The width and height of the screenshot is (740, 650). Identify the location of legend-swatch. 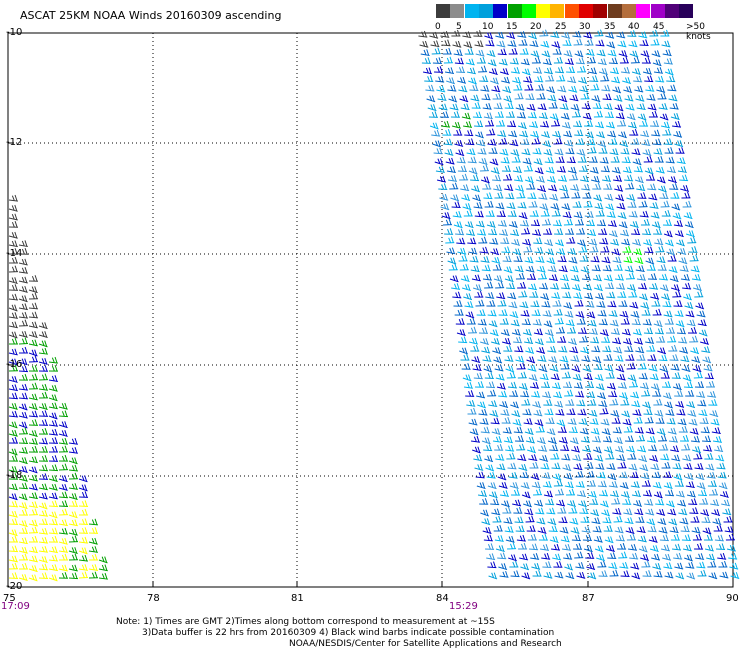
(671, 11).